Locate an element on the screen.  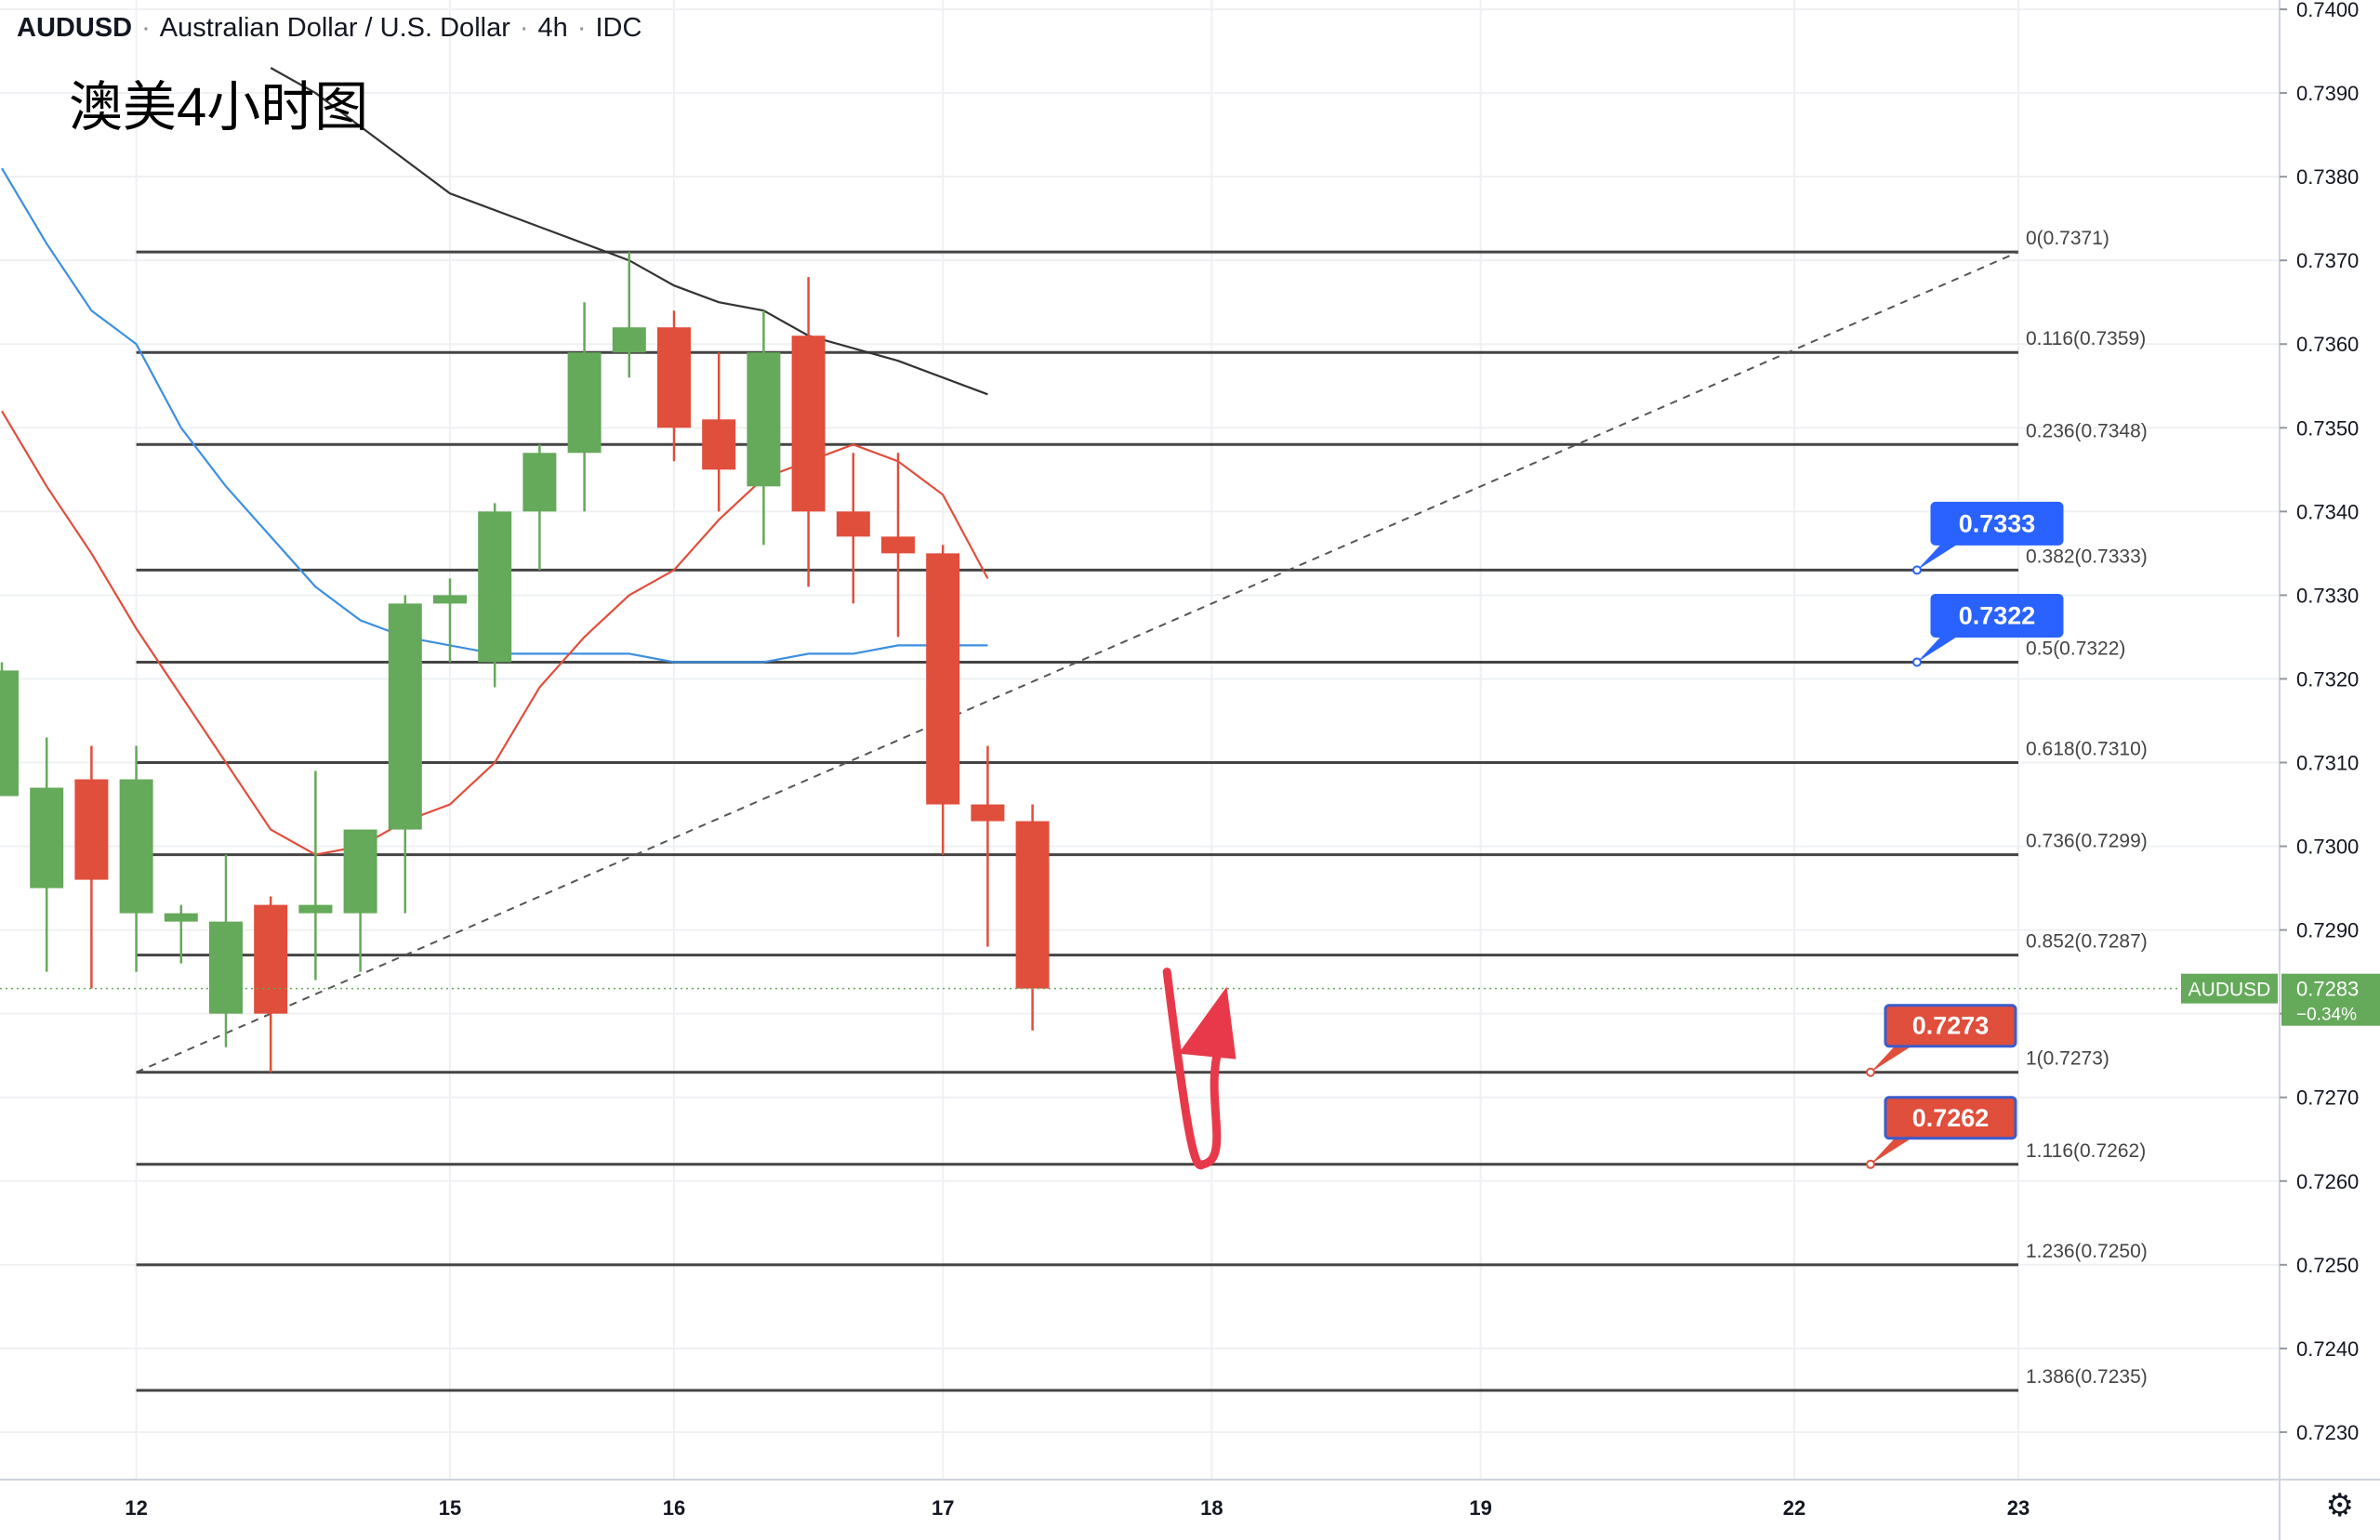
price-tick-label: 0.7380 is located at coordinates (2327, 177).